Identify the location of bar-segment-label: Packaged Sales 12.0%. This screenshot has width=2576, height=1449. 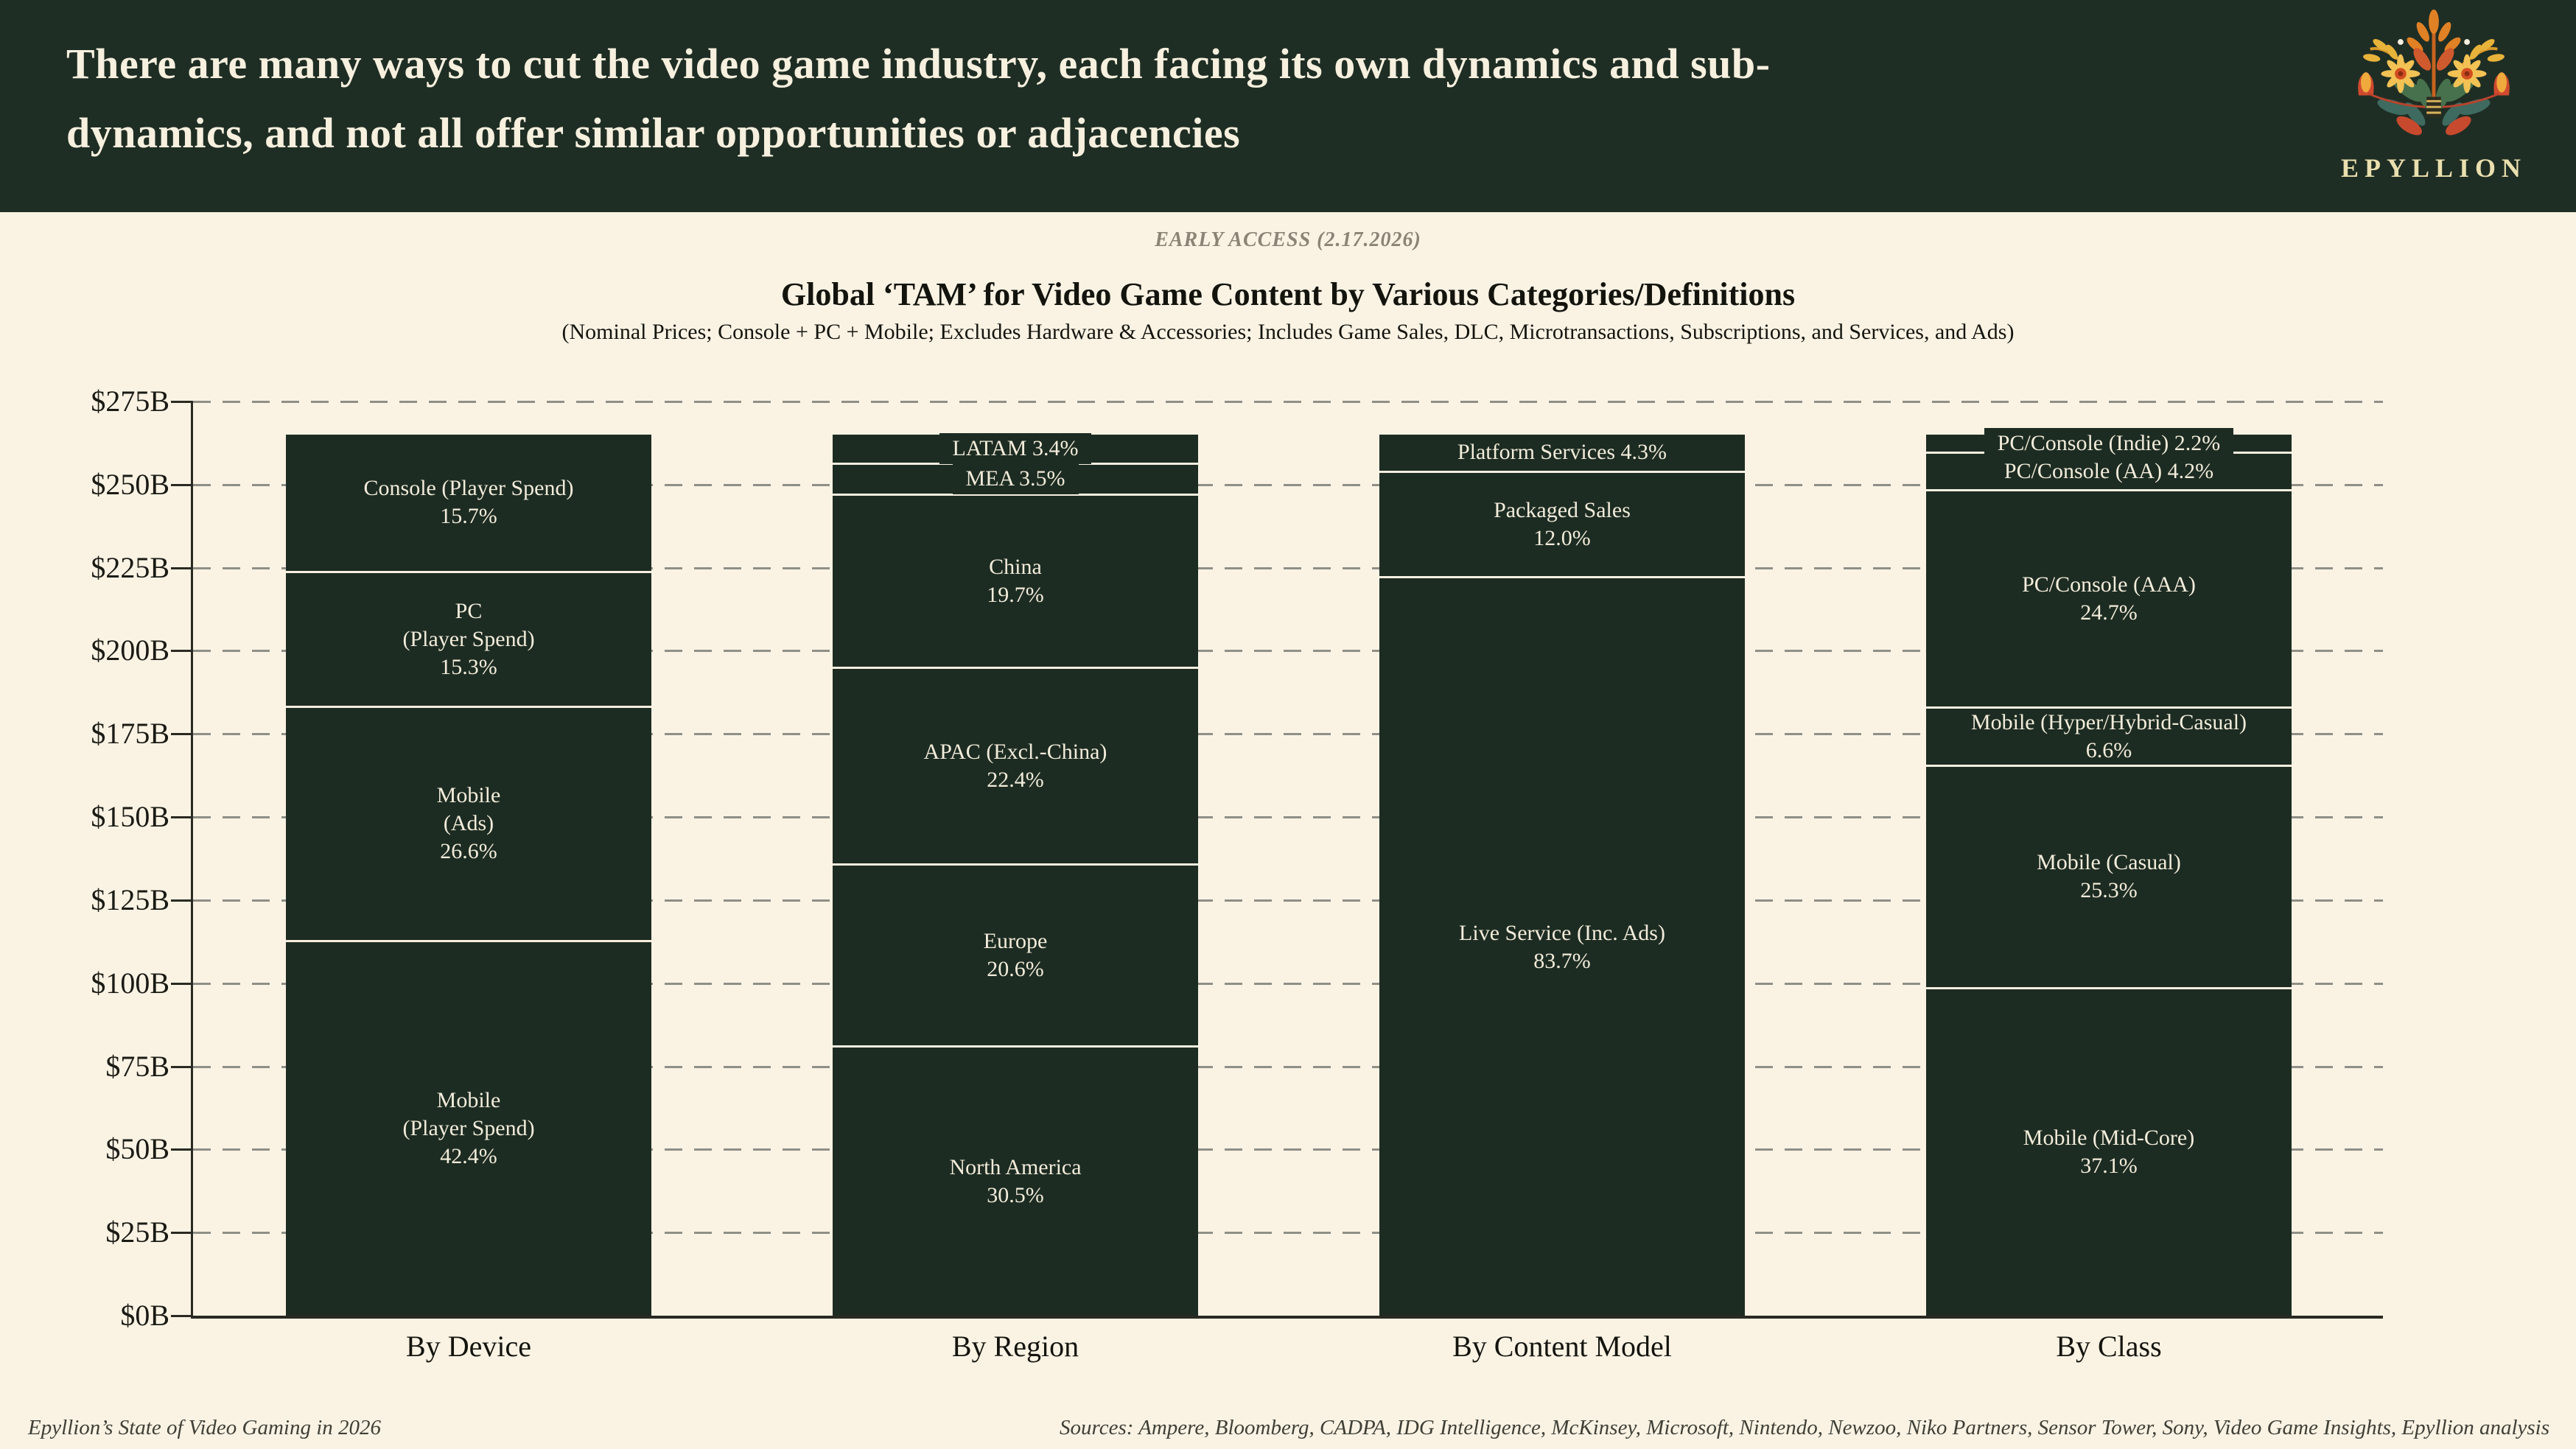
(1562, 523).